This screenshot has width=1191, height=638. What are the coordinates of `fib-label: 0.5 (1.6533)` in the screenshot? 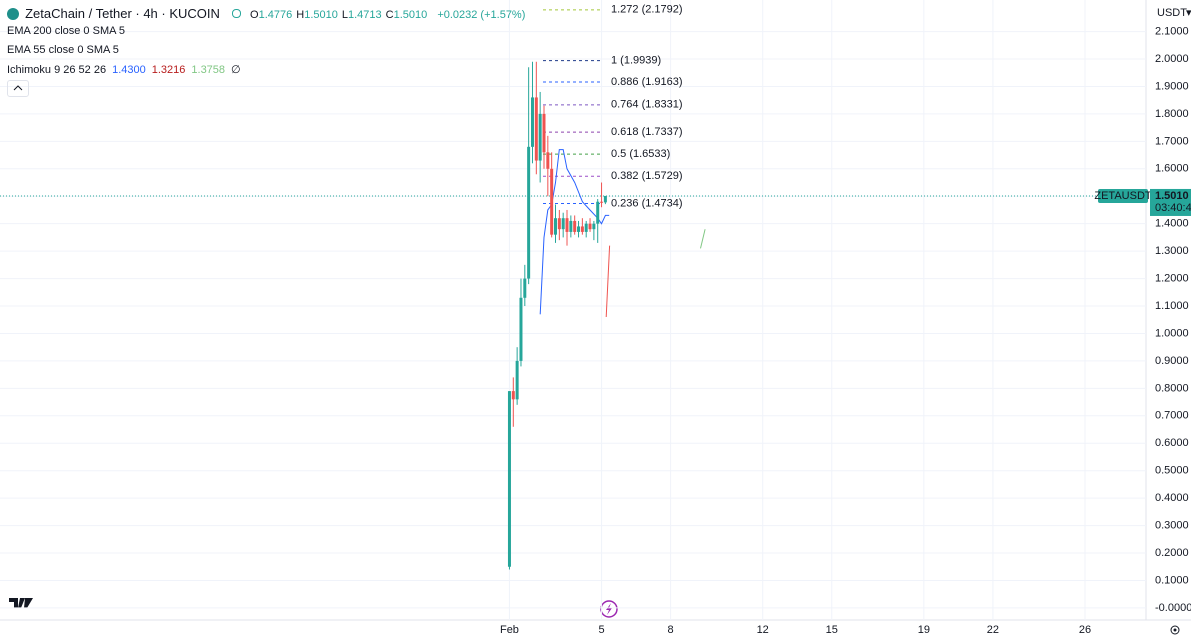 It's located at (640, 154).